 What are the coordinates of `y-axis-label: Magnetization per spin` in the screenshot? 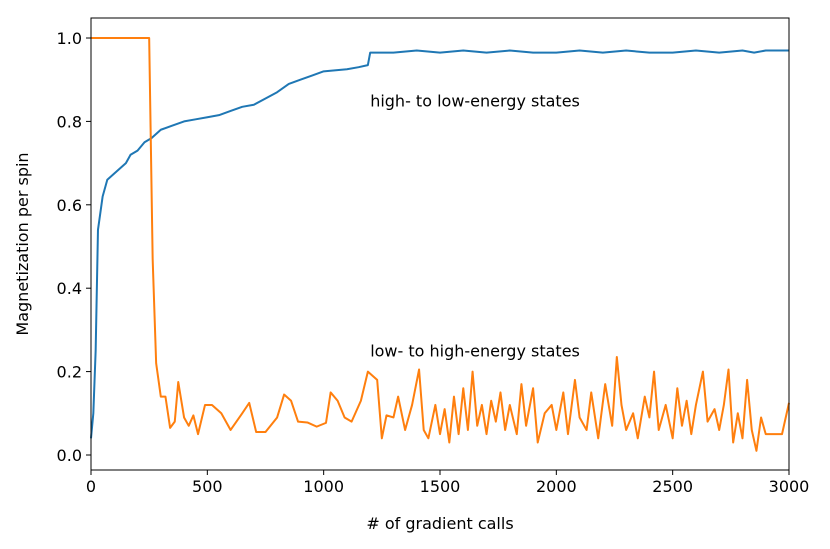 It's located at (22, 243).